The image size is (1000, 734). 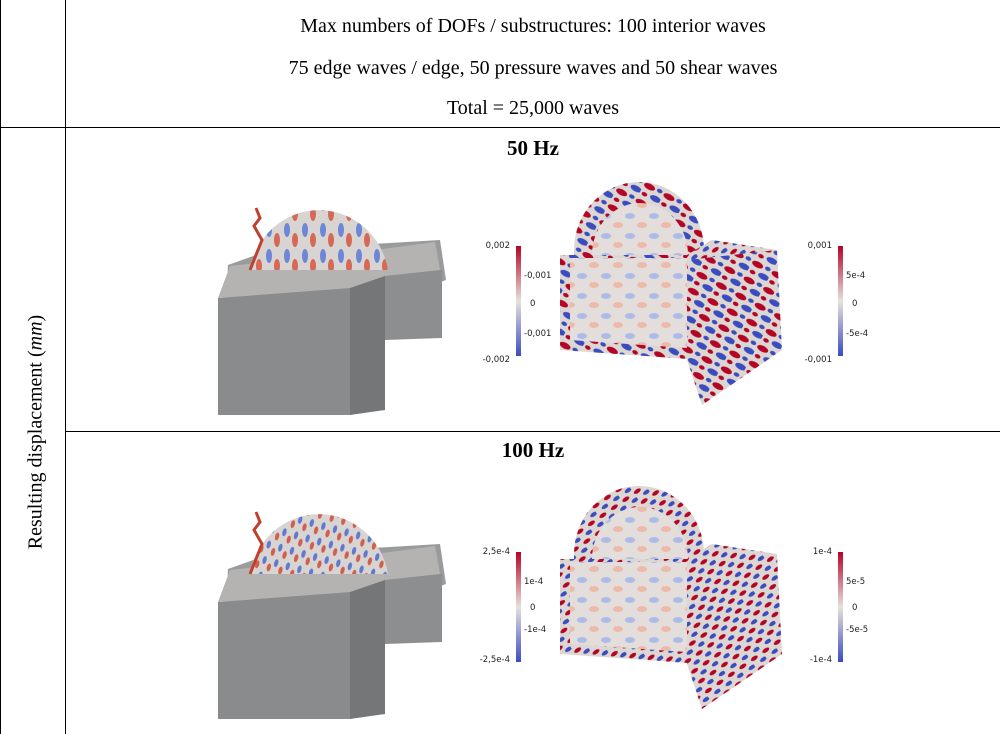 I want to click on model-cut-section-100hz, so click(x=671, y=597).